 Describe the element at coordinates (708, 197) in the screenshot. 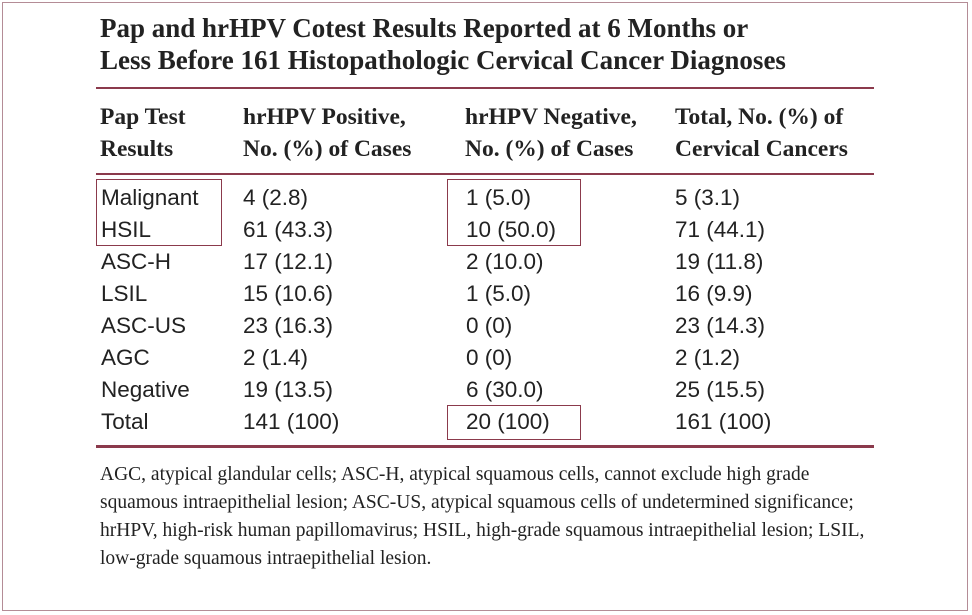

I see `table-cell-total: 5 (3.1)` at that location.